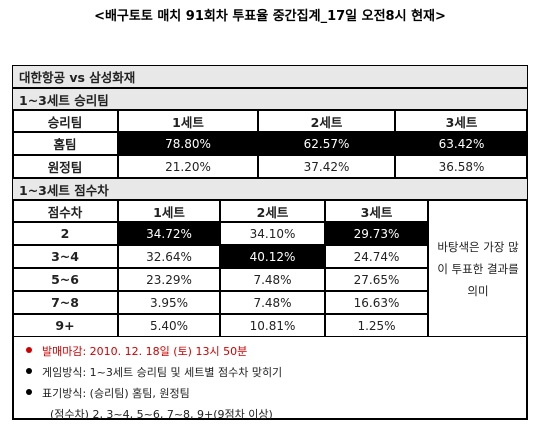 This screenshot has height=426, width=540. I want to click on value-cell: 23.29%, so click(169, 279).